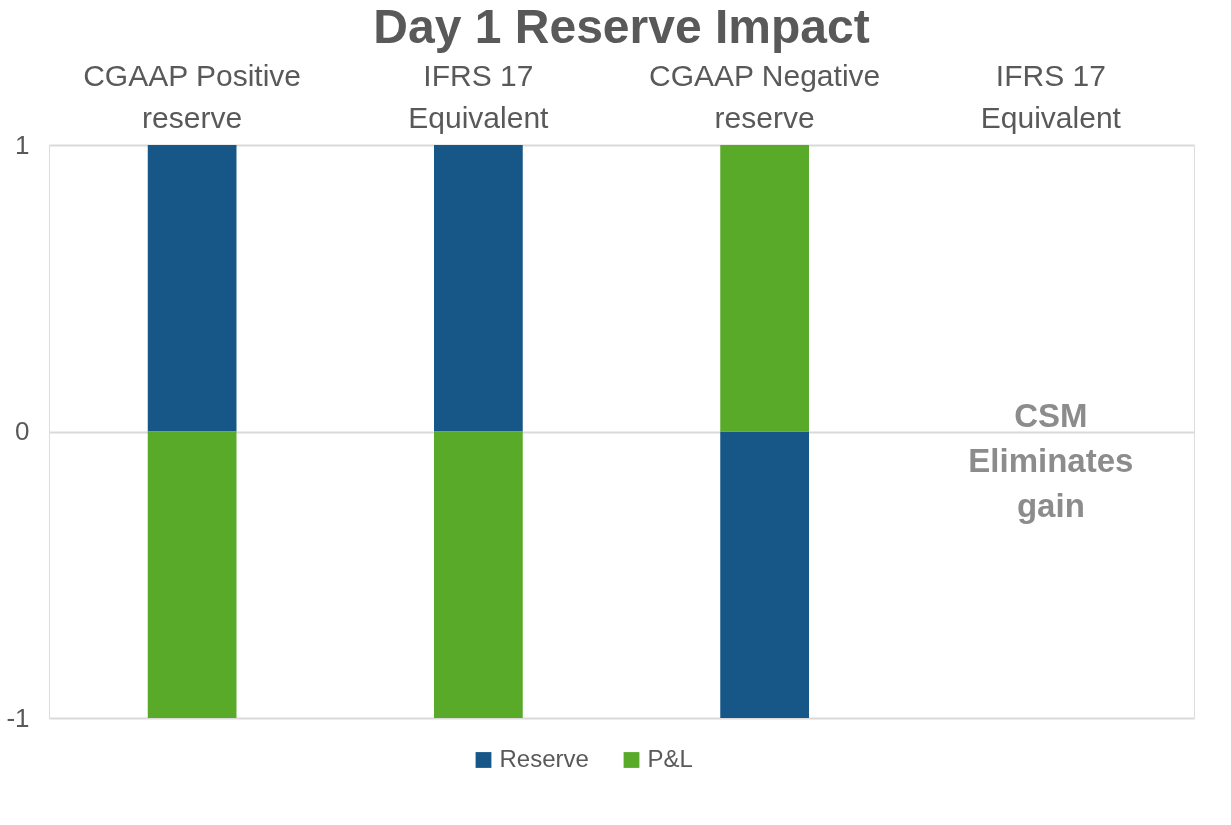 The height and width of the screenshot is (825, 1231). Describe the element at coordinates (22, 144) in the screenshot. I see `y-tick-label: 1` at that location.